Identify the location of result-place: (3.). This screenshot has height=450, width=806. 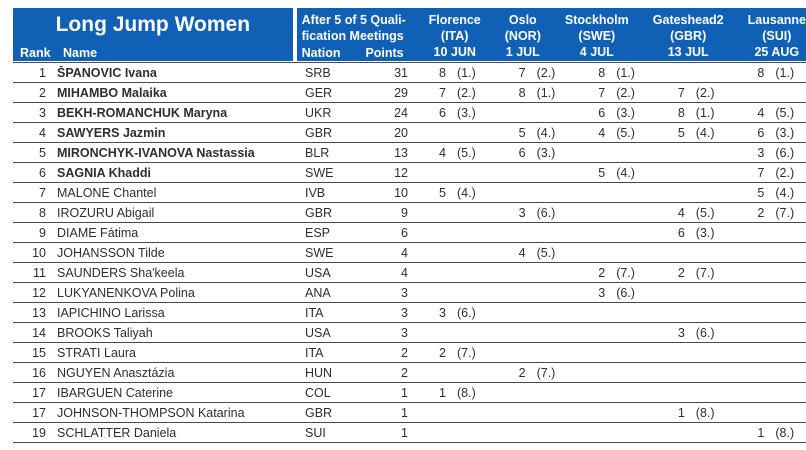
(705, 232).